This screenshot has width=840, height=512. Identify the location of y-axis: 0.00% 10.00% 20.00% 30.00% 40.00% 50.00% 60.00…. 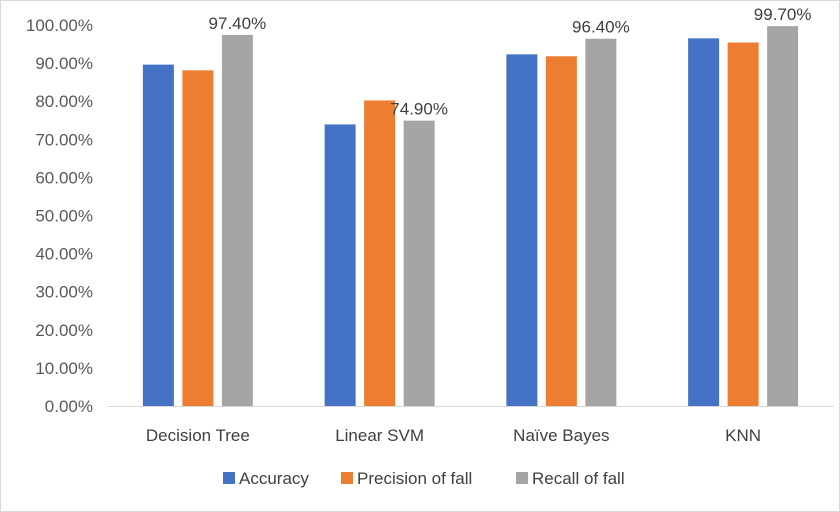
(59, 216).